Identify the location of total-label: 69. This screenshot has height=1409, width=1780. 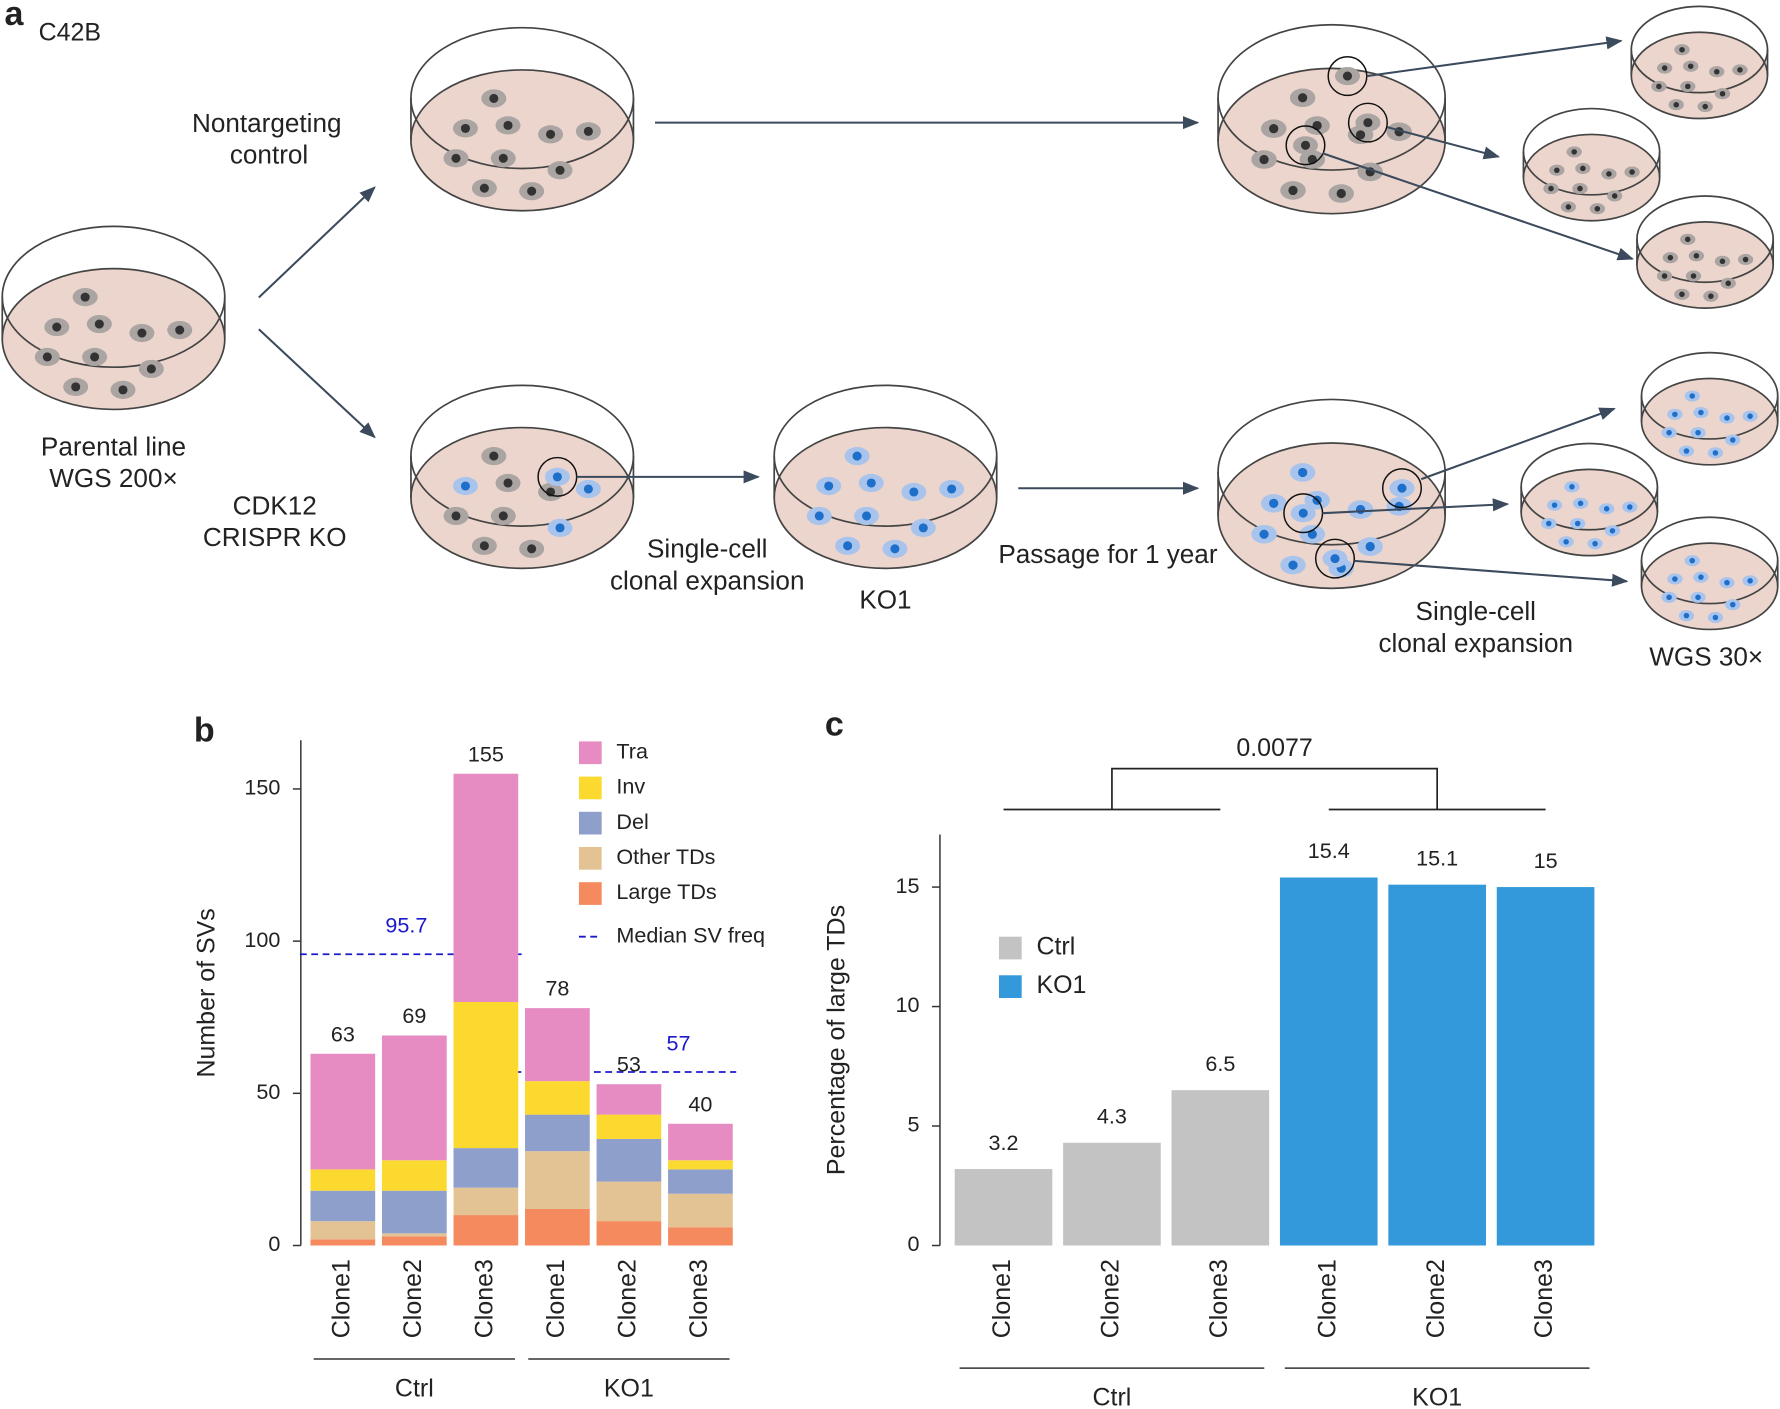
(414, 1015).